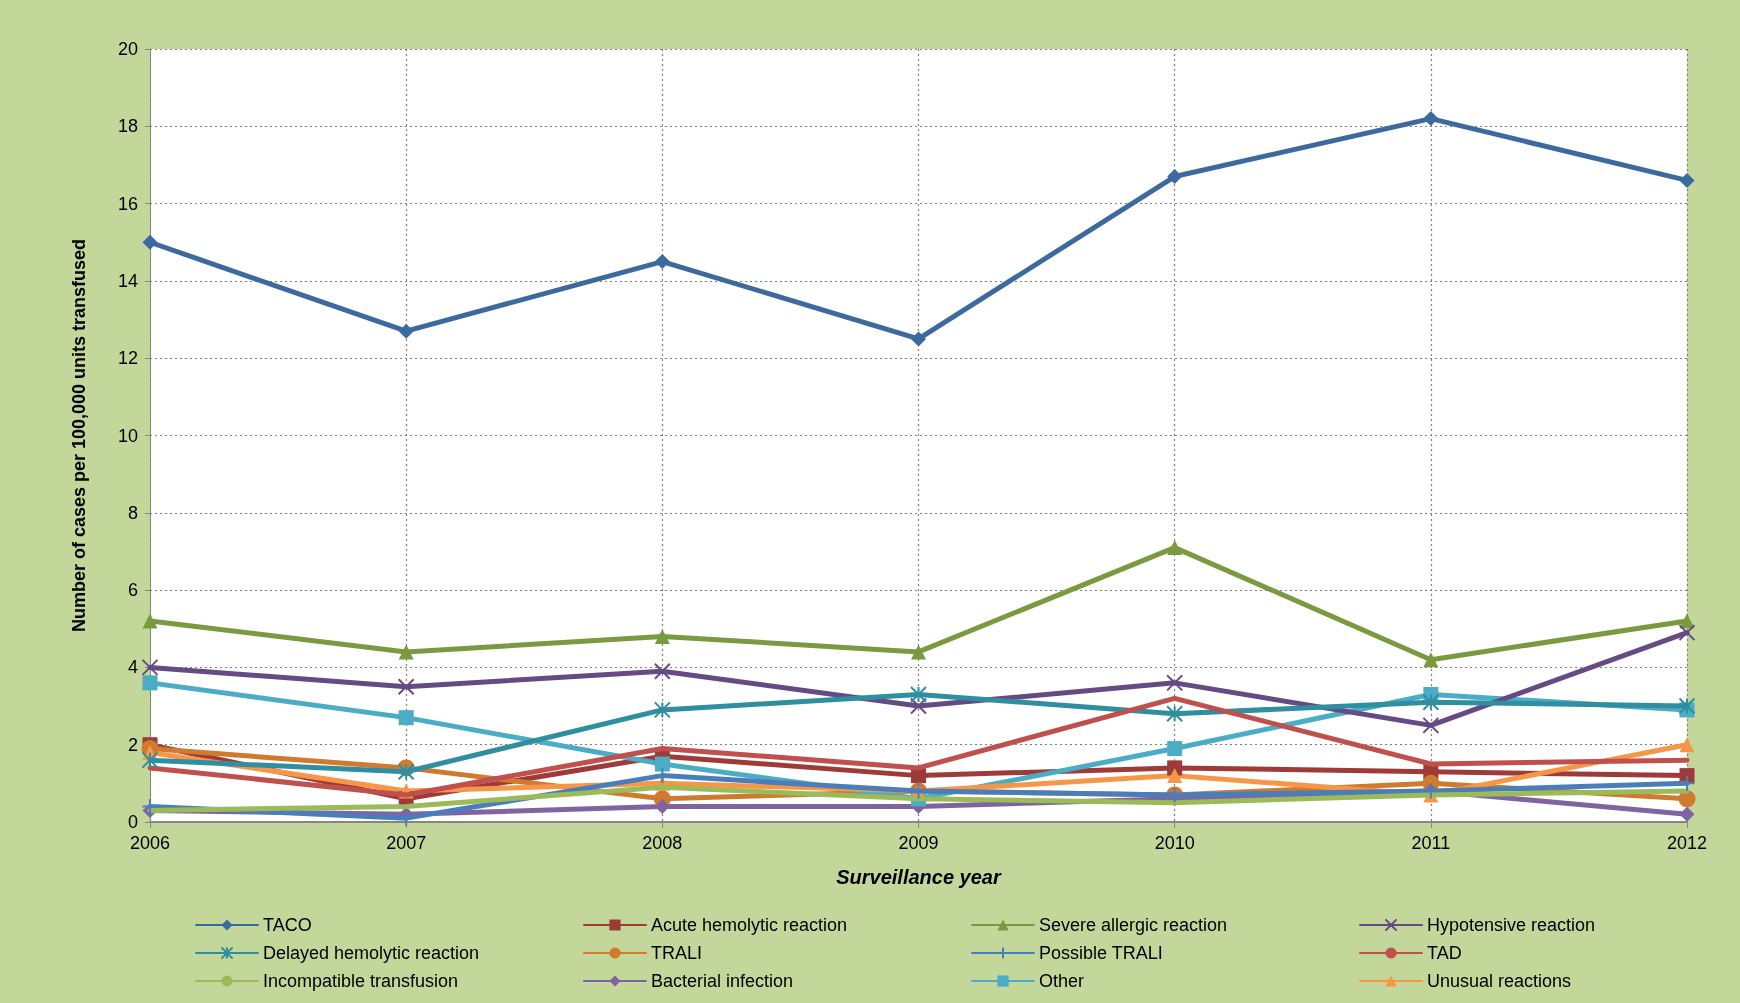  I want to click on x-tick-label: 2007, so click(406, 843).